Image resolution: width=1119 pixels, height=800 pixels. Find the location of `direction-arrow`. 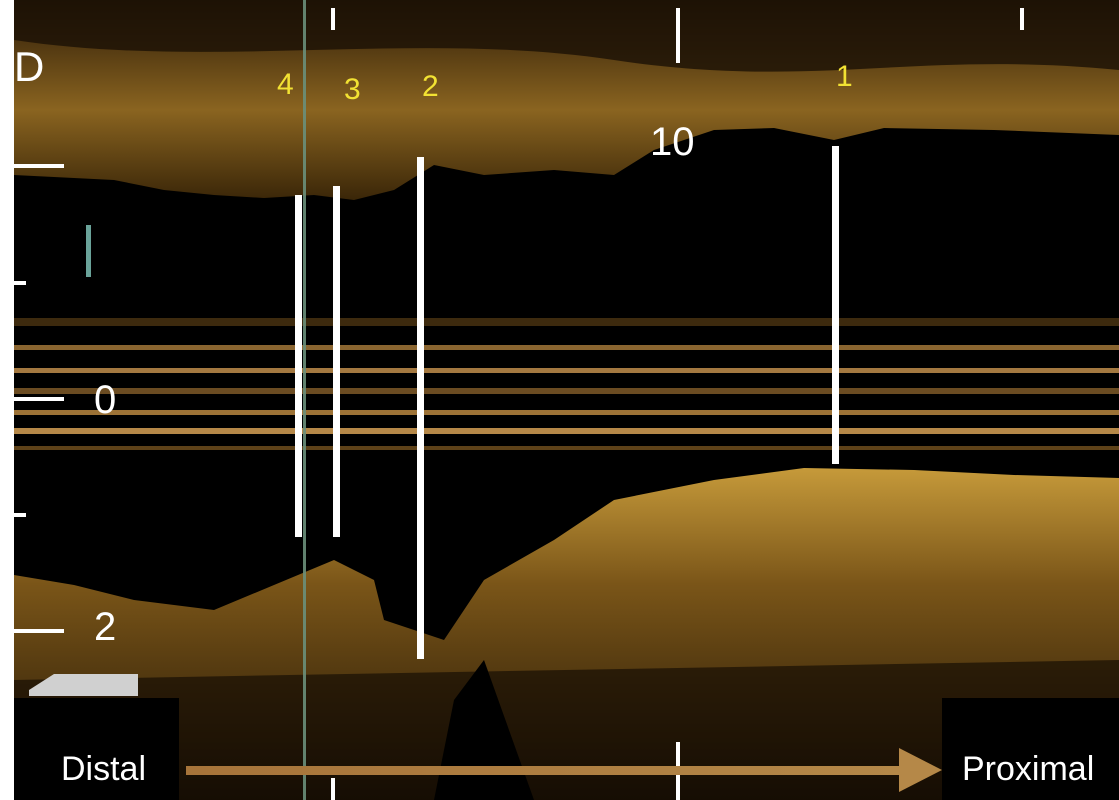

direction-arrow is located at coordinates (564, 770).